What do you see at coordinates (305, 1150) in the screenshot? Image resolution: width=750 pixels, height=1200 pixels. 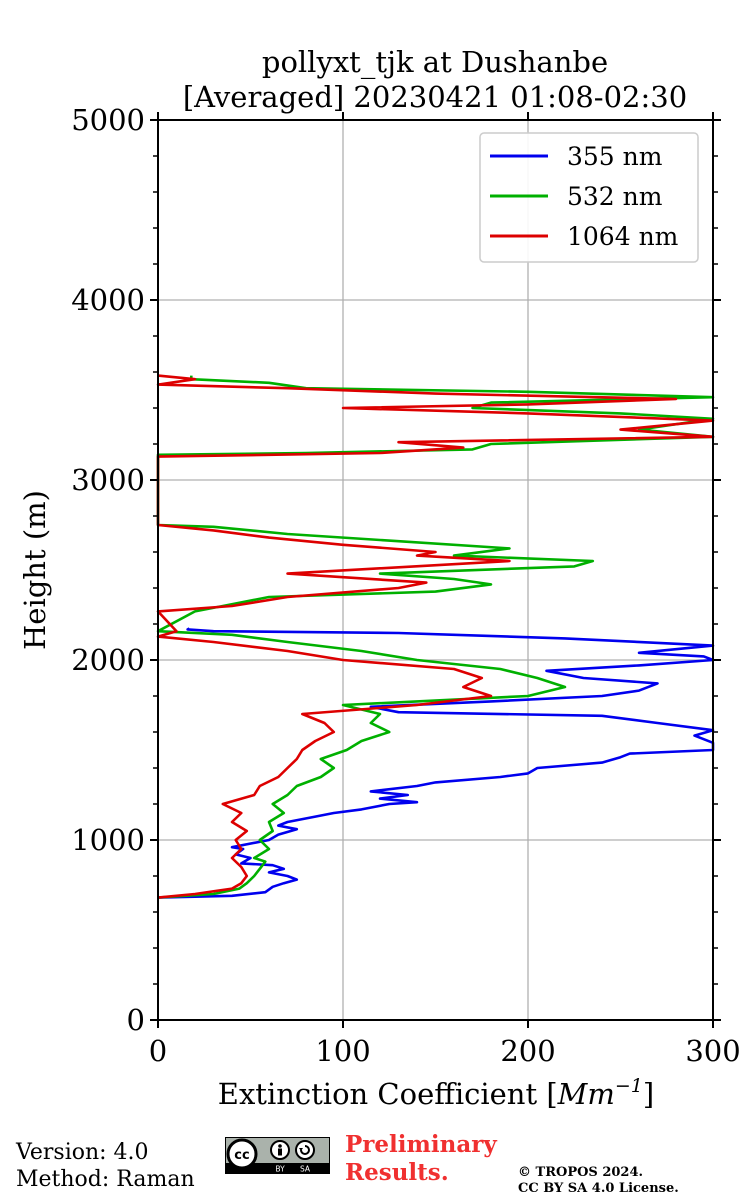 I see `share-alike-icon` at bounding box center [305, 1150].